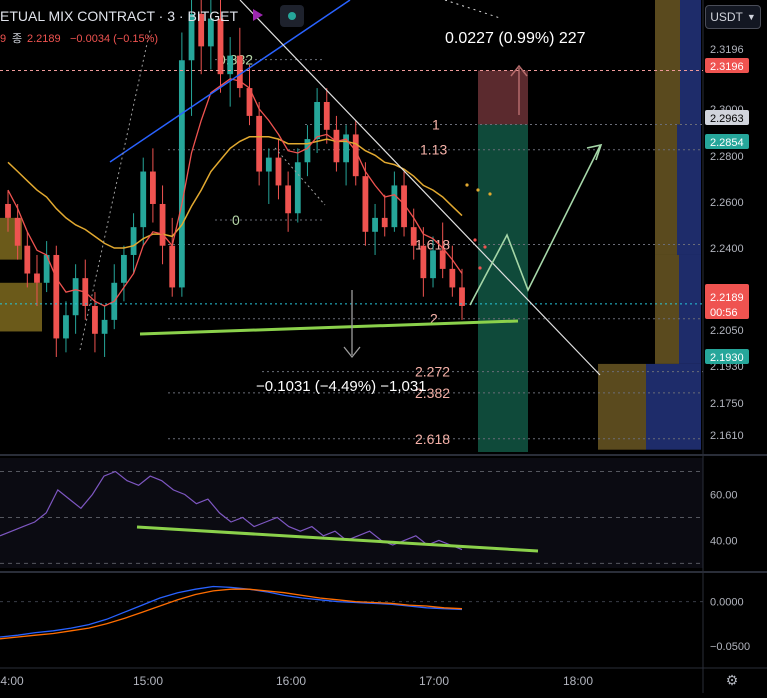 The image size is (767, 698). I want to click on live-dot-icon, so click(292, 16).